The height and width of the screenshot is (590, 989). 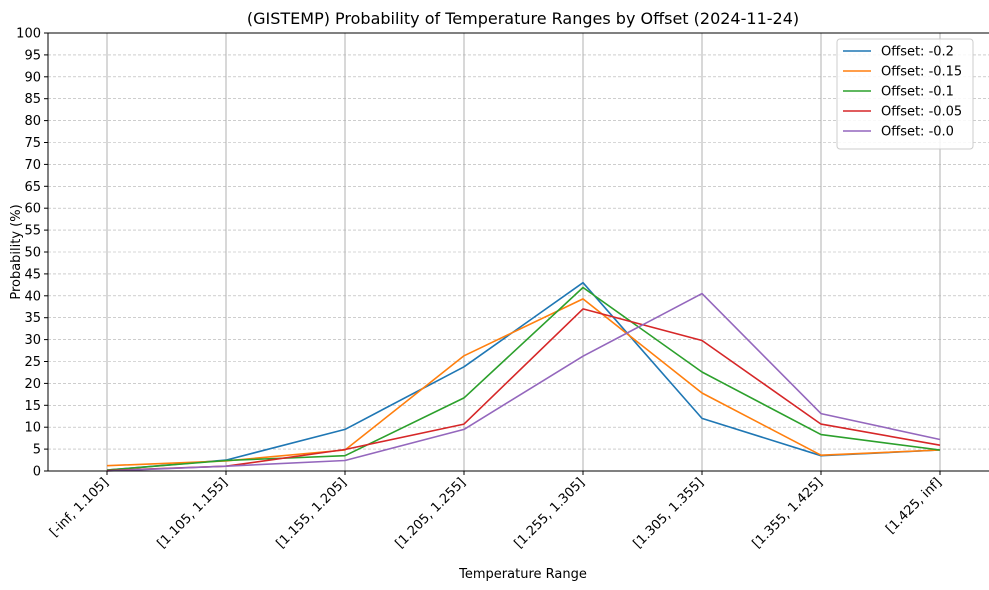 I want to click on y-tick-label: 30, so click(x=32, y=340).